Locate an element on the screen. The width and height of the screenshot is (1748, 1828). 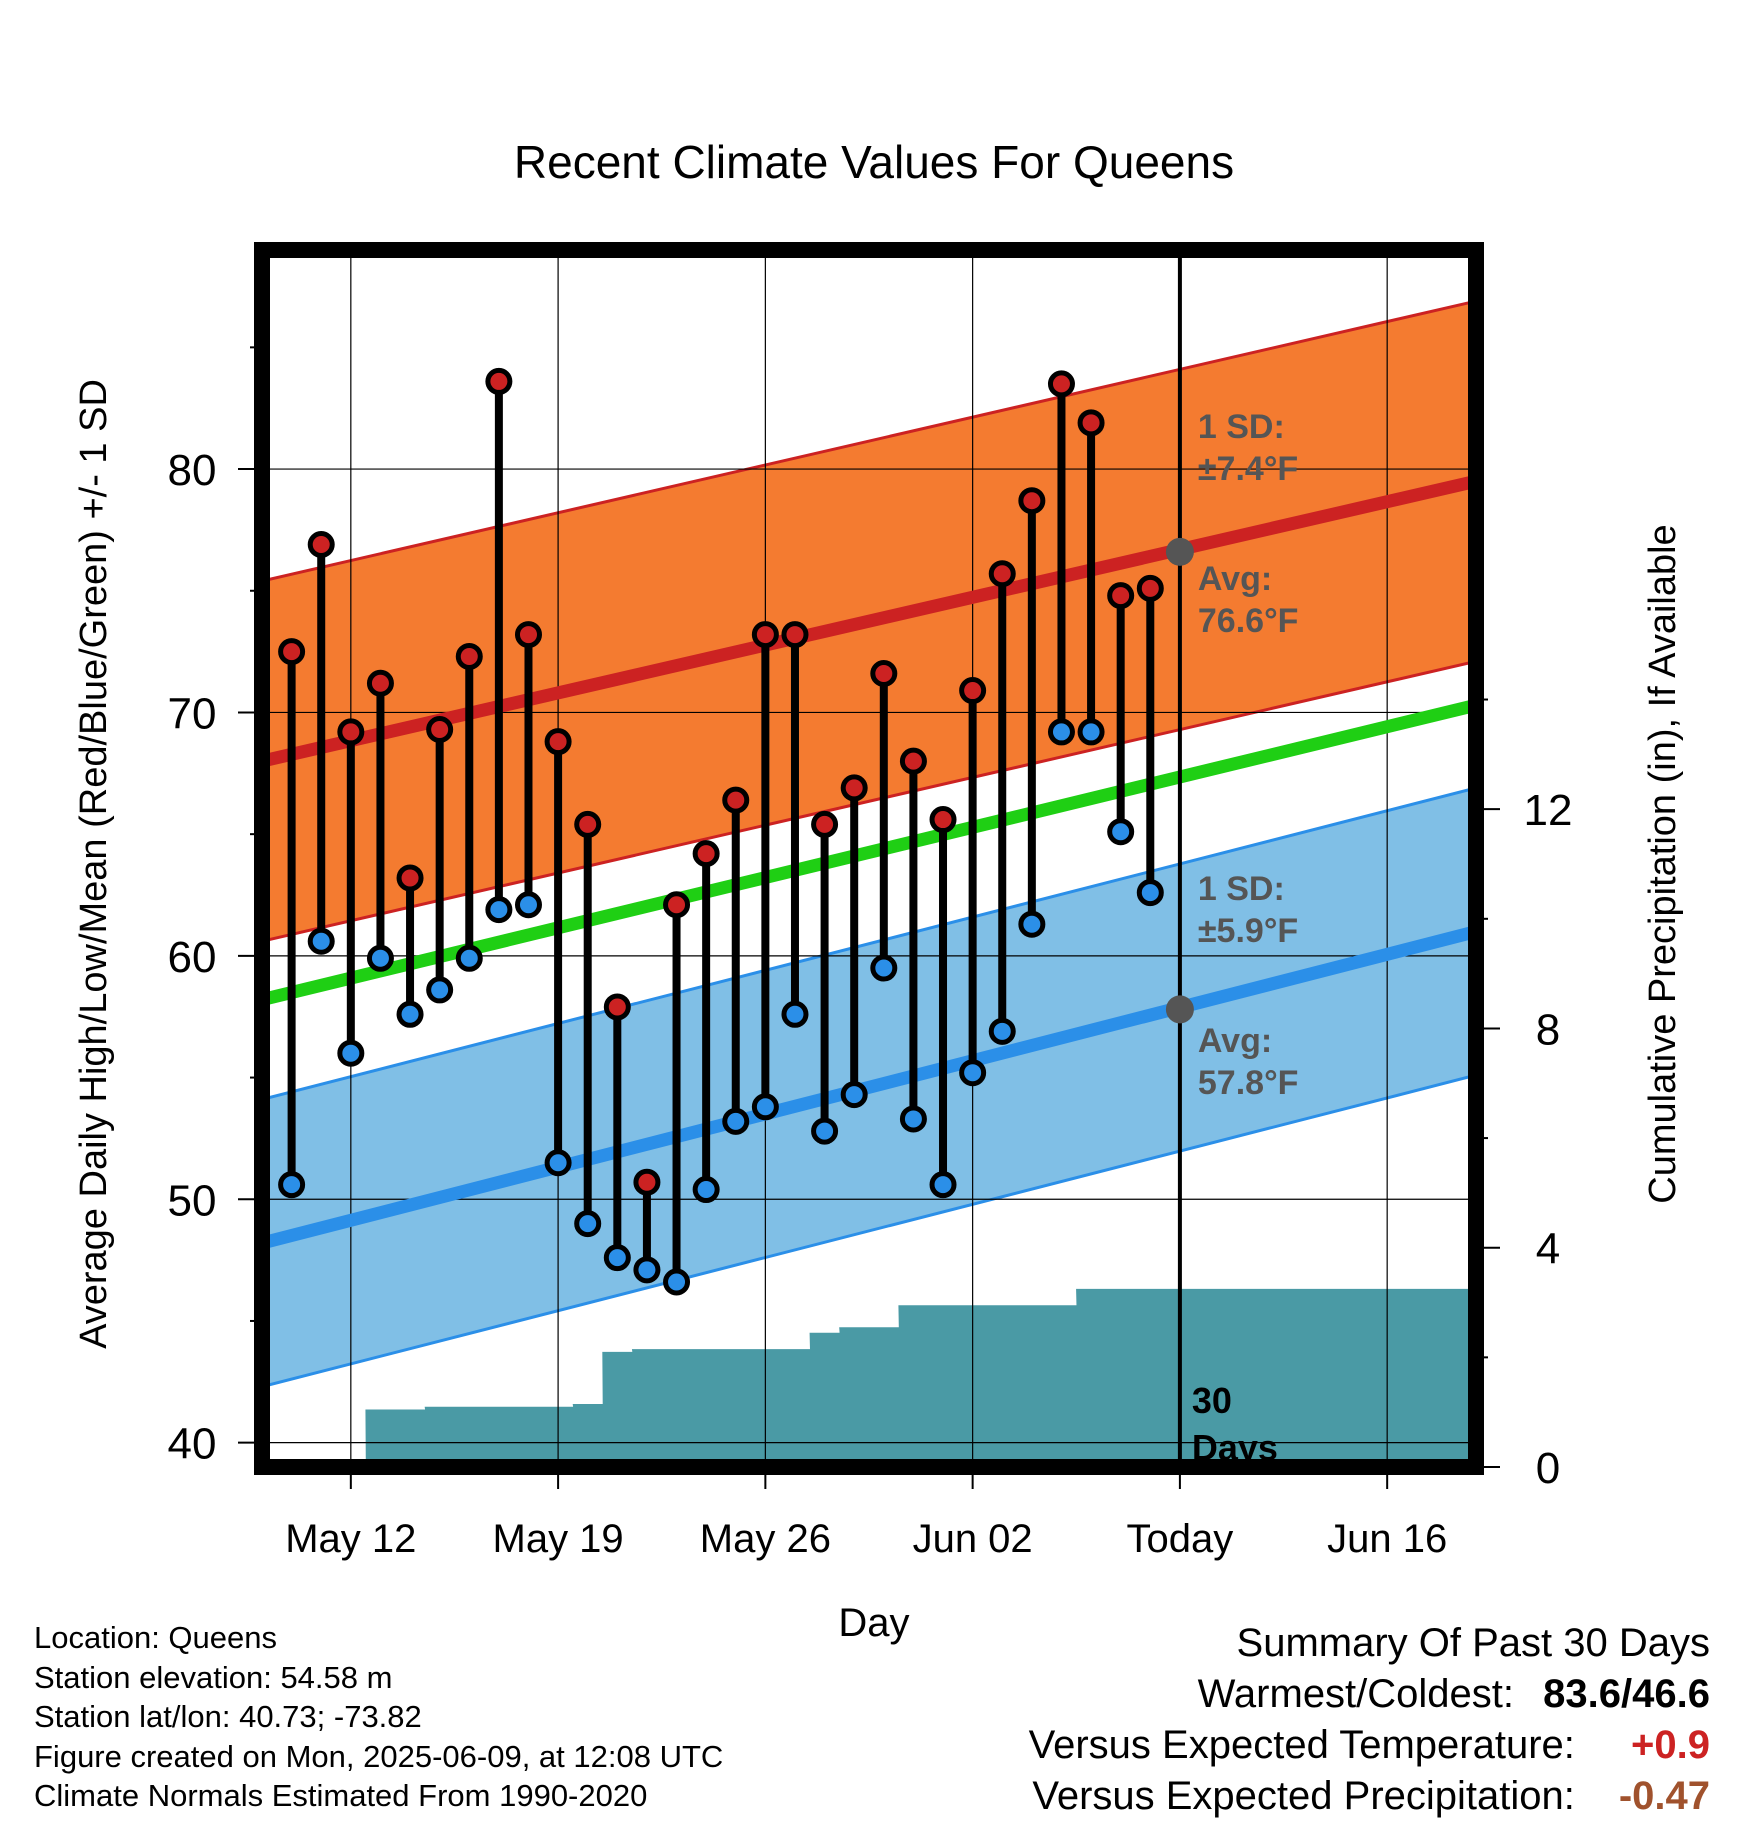
y-tick-label: 50 is located at coordinates (192, 1200).